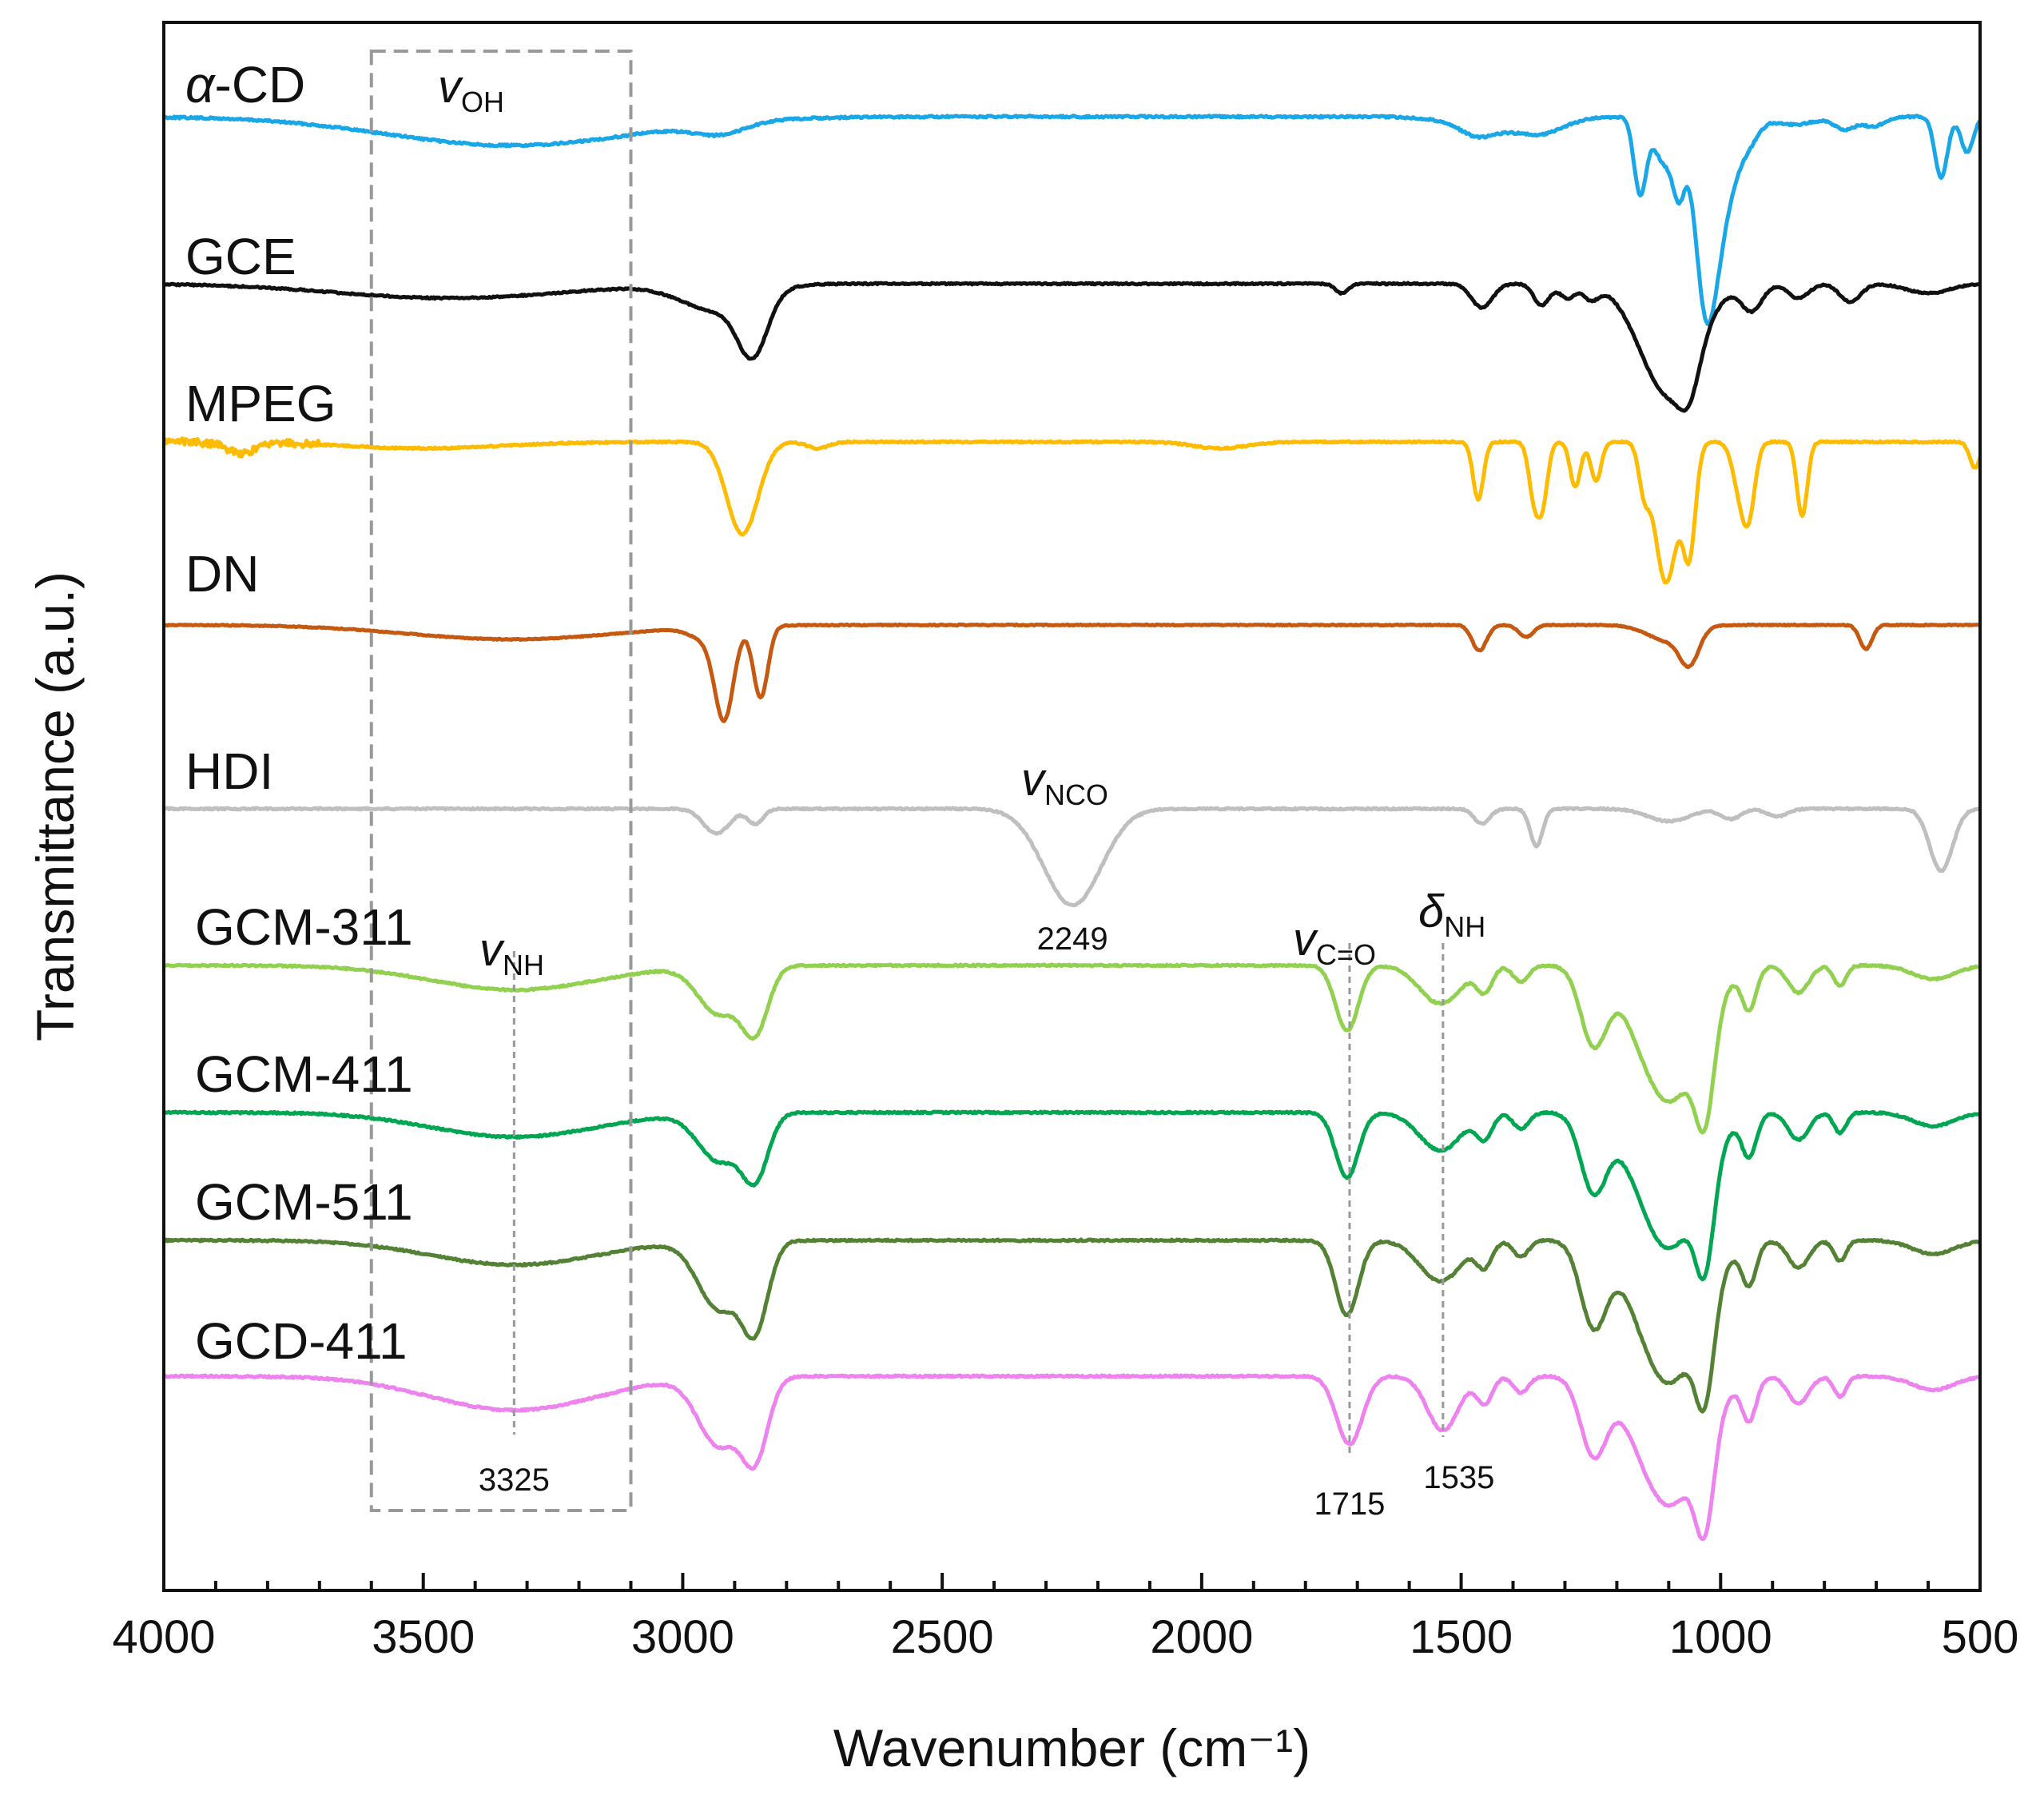 The image size is (2044, 1803). I want to click on x-axis-label: Wavenumber (cm⁻¹), so click(1071, 1747).